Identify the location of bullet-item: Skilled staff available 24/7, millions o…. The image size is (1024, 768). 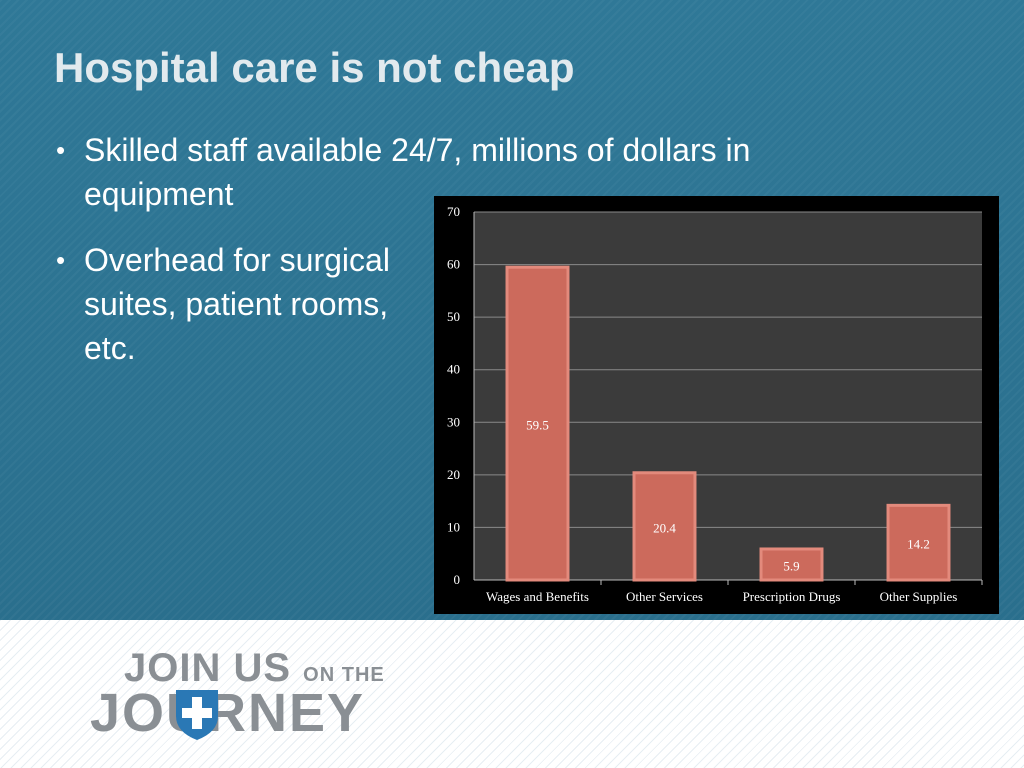
(460, 172).